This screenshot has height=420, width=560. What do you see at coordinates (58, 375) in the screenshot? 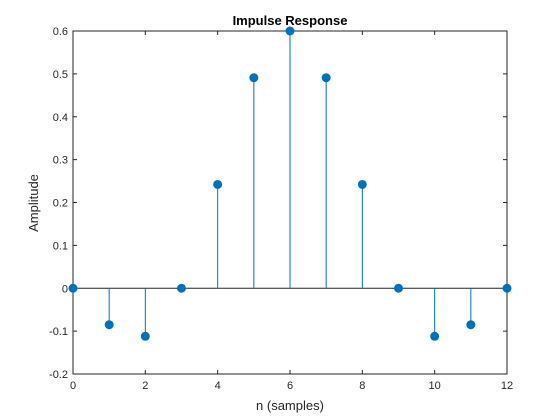
I see `y-tick-label: -0.2` at bounding box center [58, 375].